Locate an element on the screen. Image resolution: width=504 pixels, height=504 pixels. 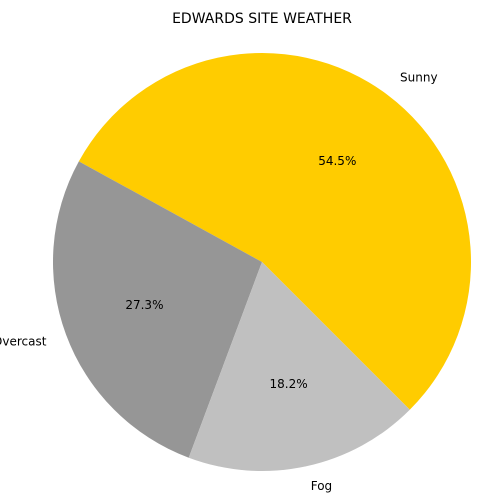
chart-title: EDWARDS SITE WEATHER is located at coordinates (262, 19).